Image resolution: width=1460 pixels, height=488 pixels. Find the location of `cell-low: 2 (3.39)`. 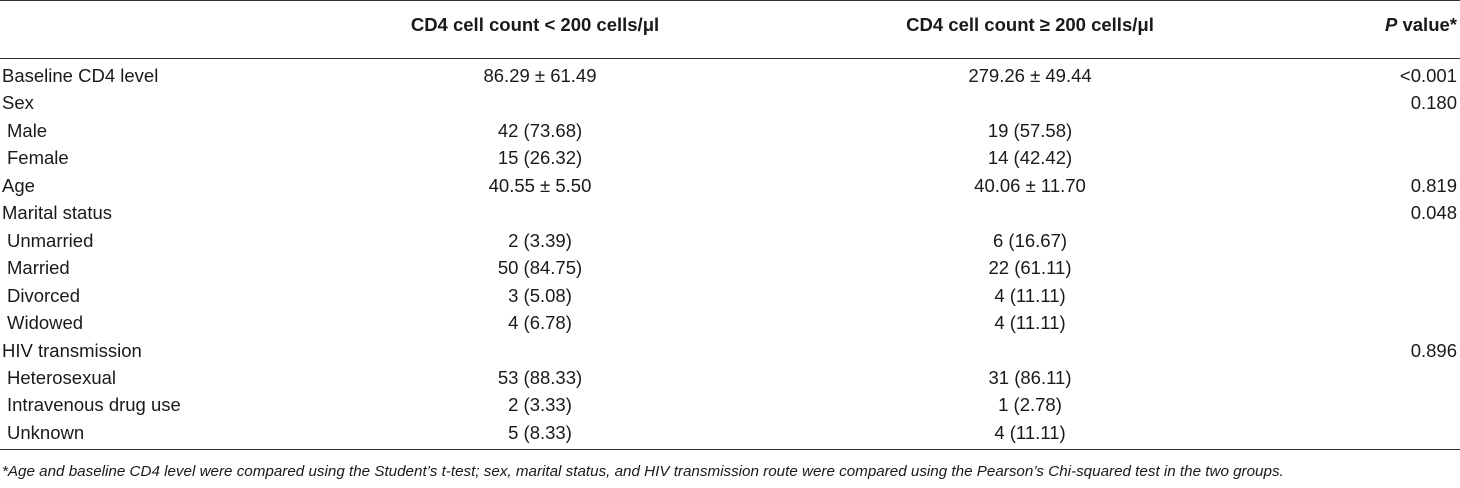

cell-low: 2 (3.39) is located at coordinates (540, 240).